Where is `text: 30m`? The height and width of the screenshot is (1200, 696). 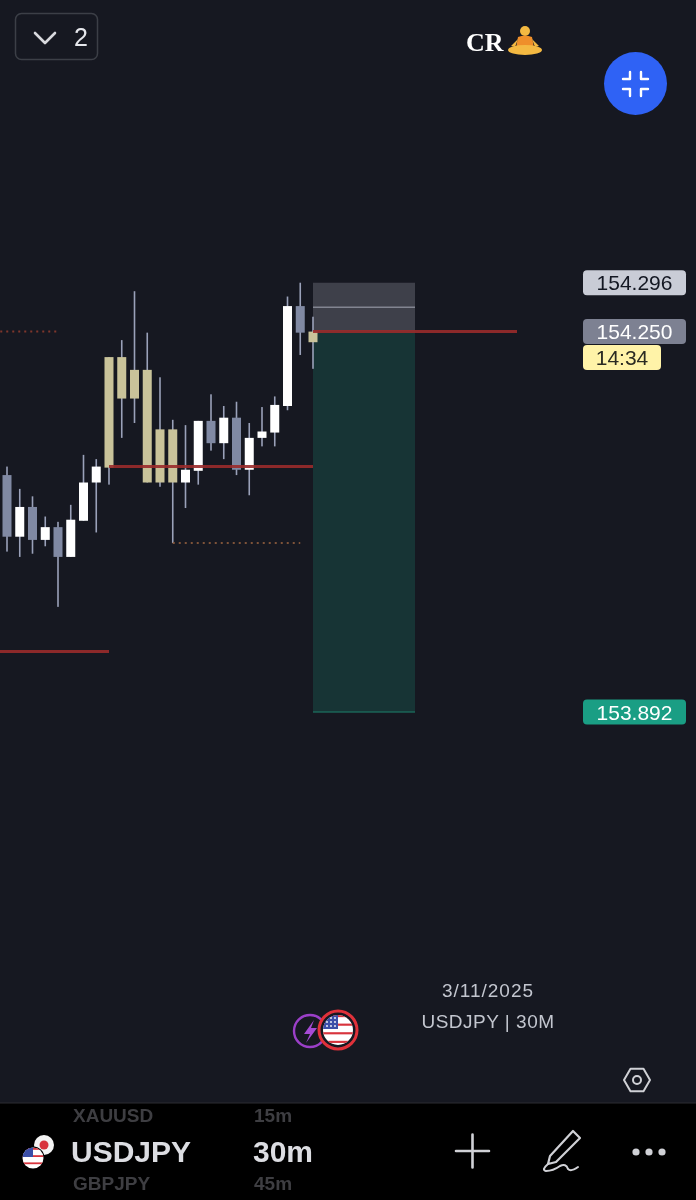 text: 30m is located at coordinates (283, 1151).